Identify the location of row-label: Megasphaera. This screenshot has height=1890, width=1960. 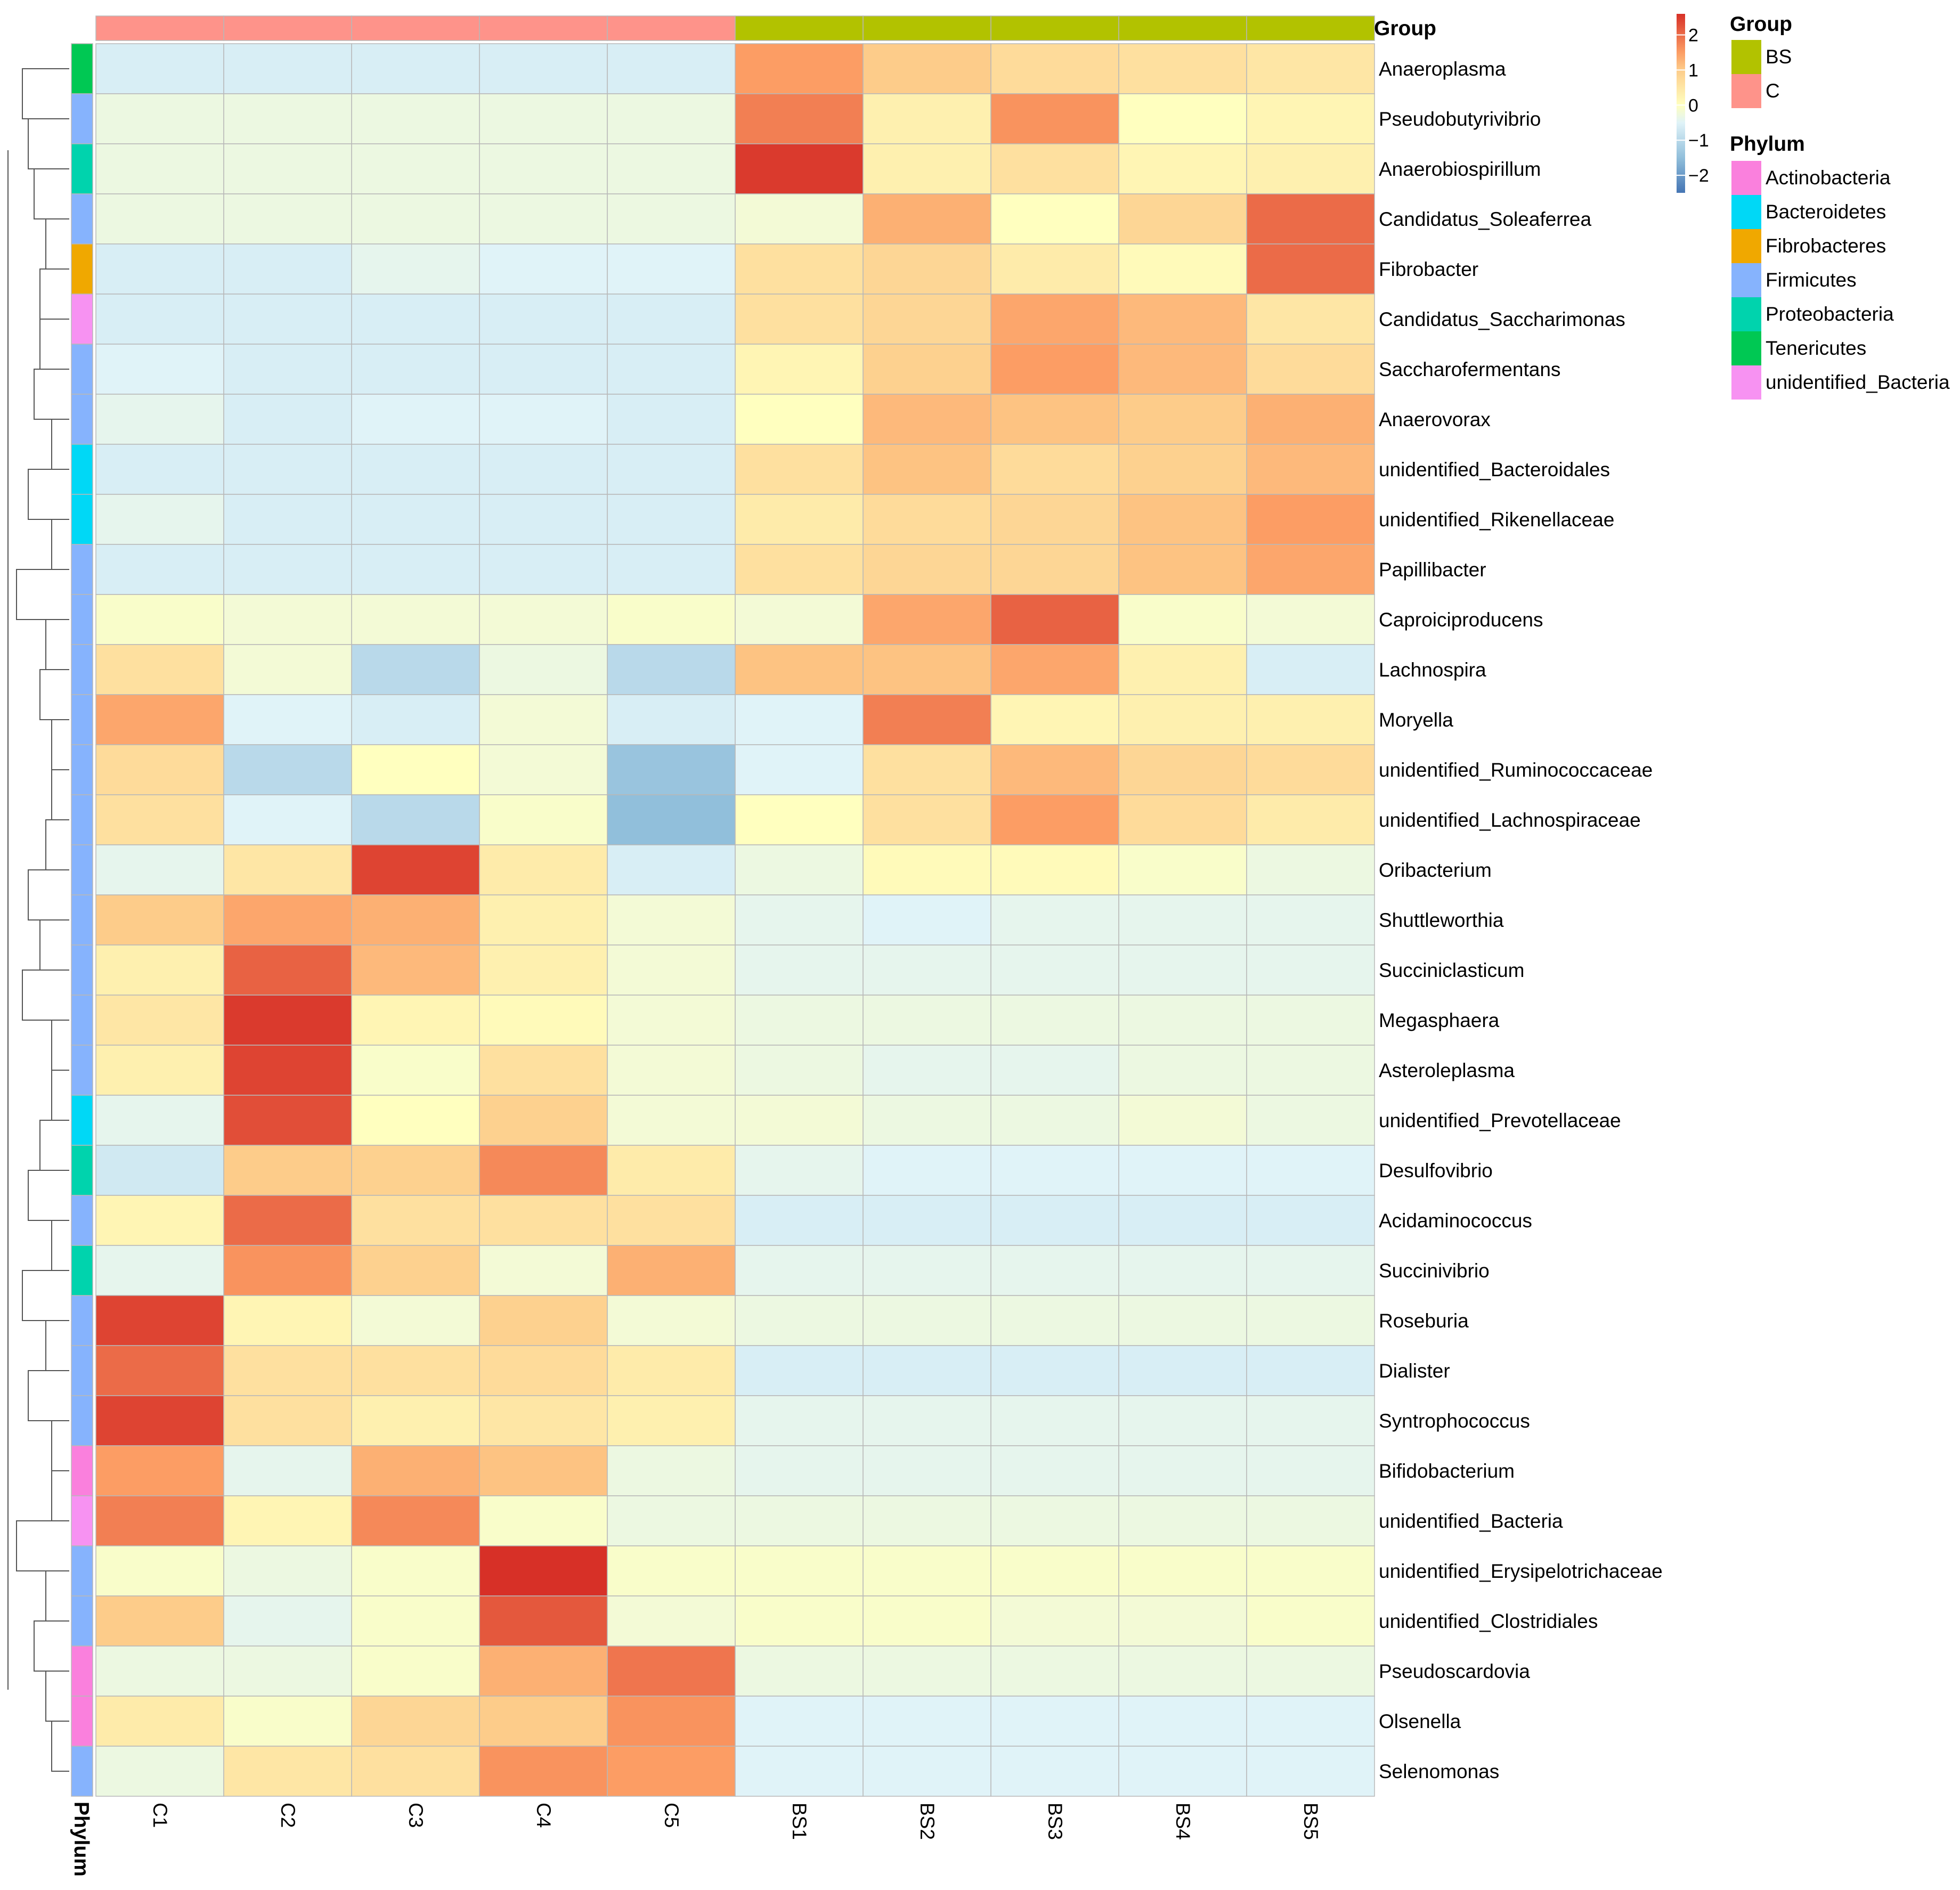
(1439, 1020).